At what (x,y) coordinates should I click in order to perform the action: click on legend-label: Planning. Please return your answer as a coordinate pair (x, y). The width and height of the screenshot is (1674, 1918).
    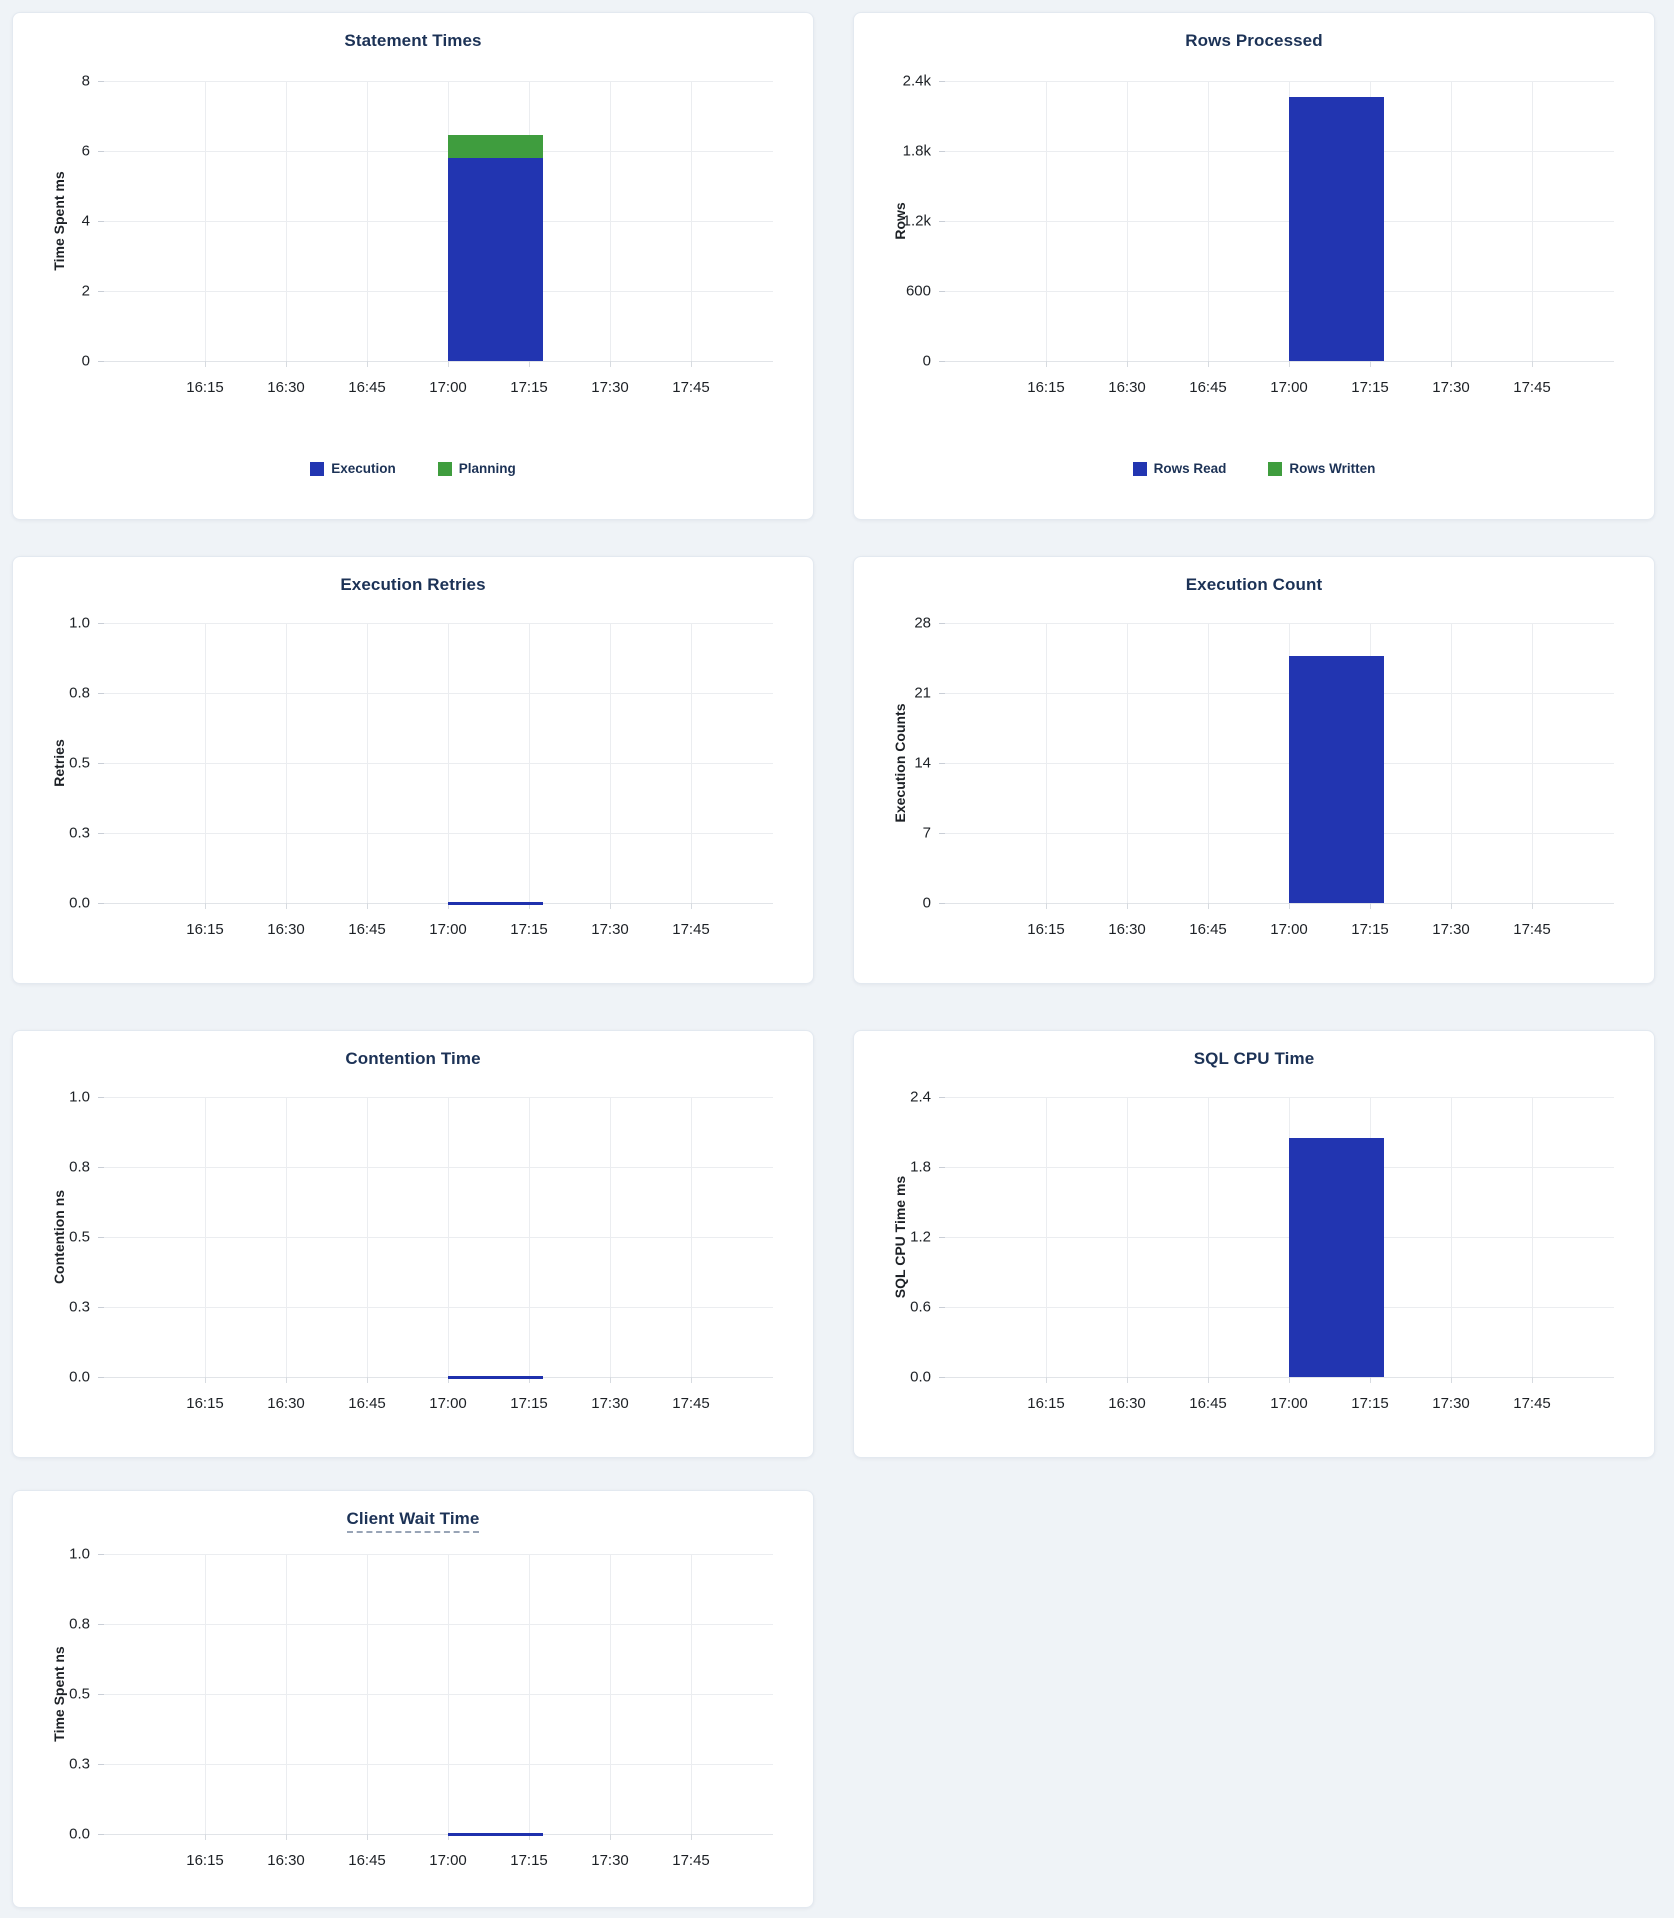
    Looking at the image, I should click on (487, 468).